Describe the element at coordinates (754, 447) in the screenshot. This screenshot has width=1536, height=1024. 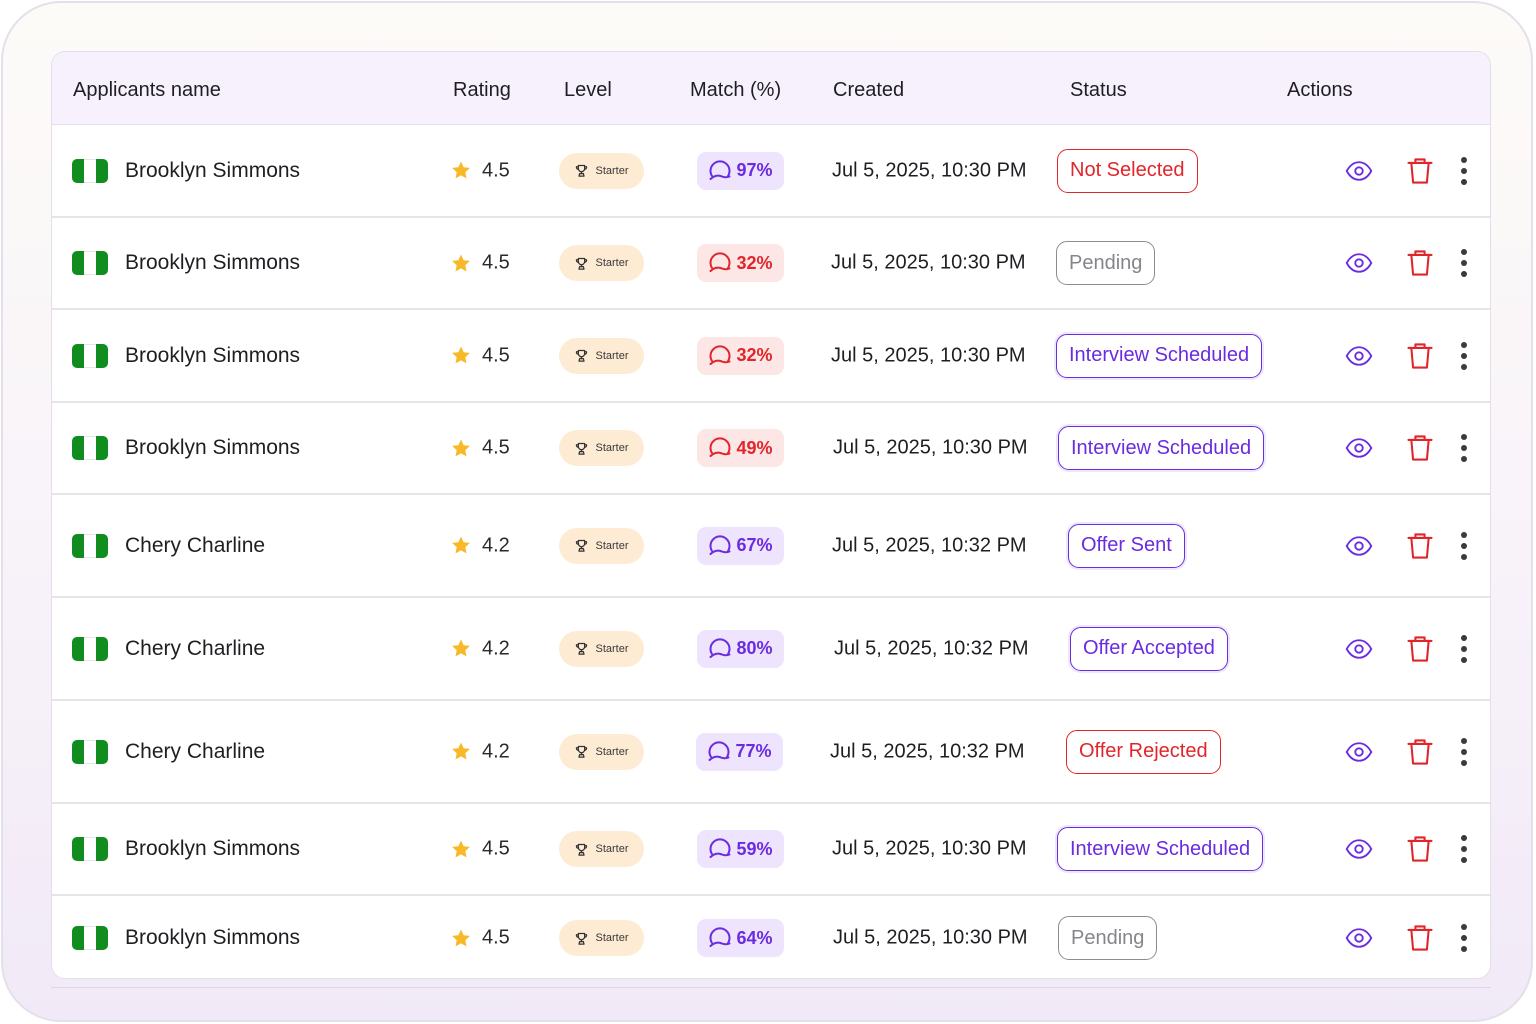
I see `match-value: 49%` at that location.